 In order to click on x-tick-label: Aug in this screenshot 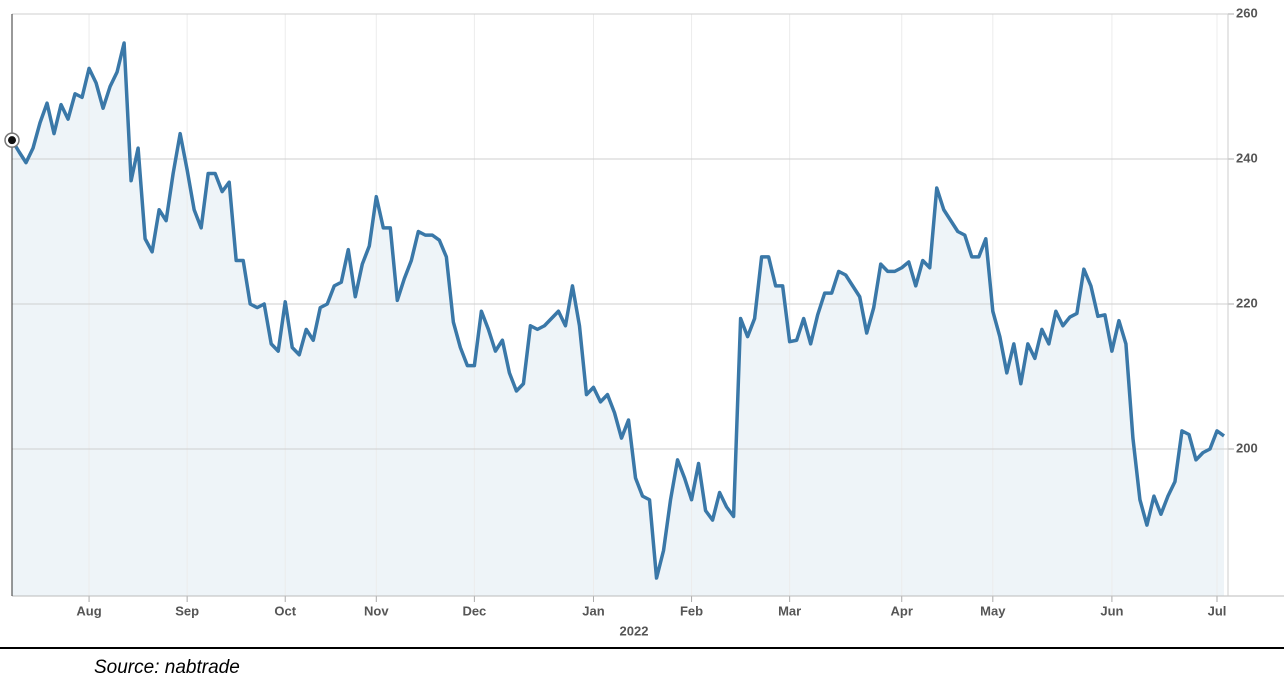, I will do `click(88, 610)`.